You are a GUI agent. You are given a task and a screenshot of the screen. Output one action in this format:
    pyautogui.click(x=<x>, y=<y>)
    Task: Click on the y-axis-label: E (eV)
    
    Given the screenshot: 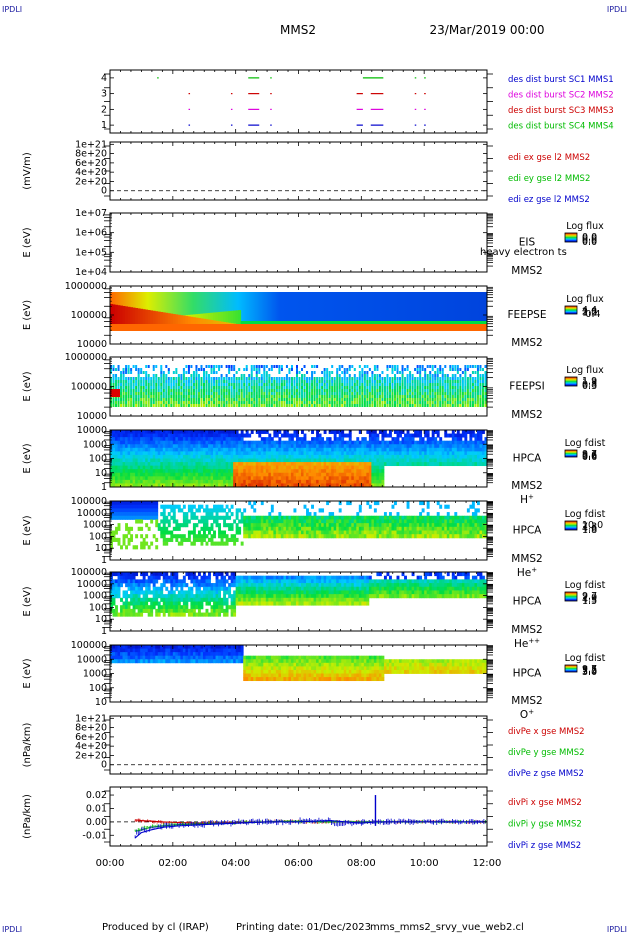 What is the action you would take?
    pyautogui.click(x=27, y=315)
    